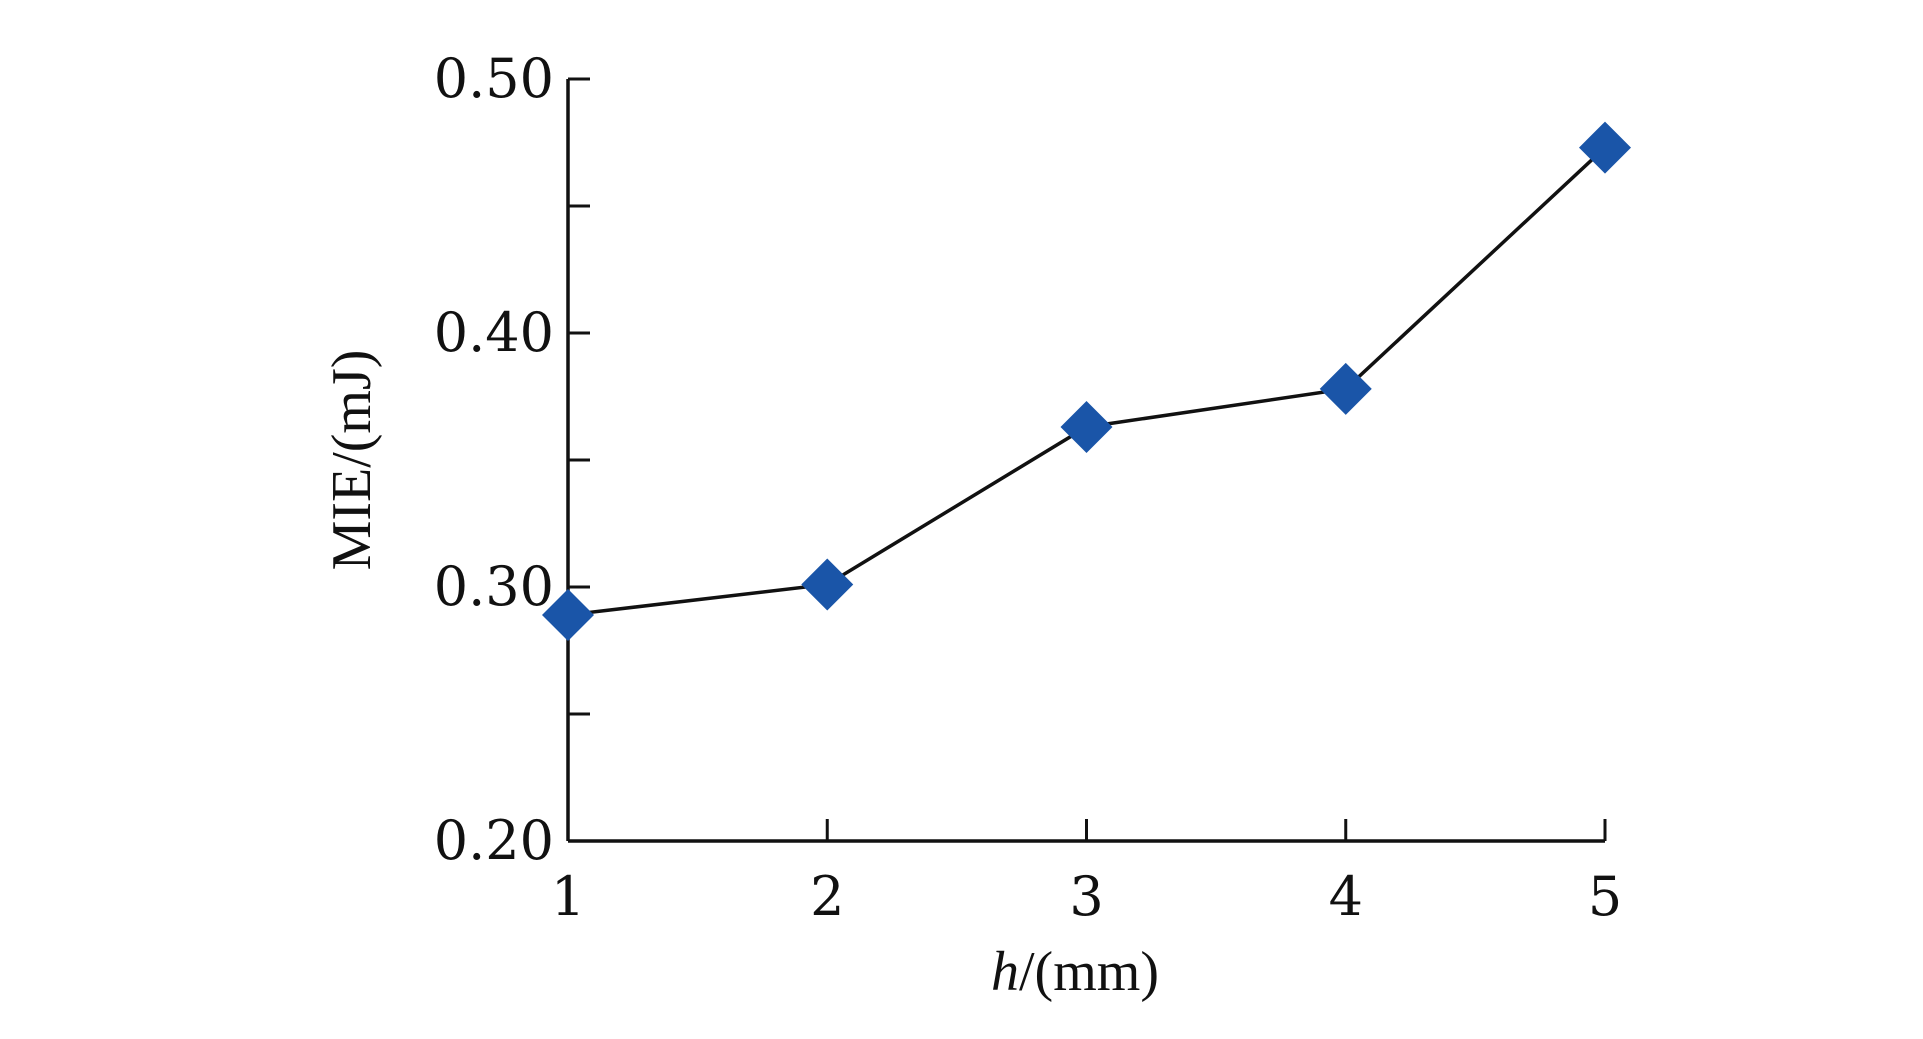 The height and width of the screenshot is (1039, 1923). Describe the element at coordinates (1089, 972) in the screenshot. I see `x-axis-unit: /(mm)` at that location.